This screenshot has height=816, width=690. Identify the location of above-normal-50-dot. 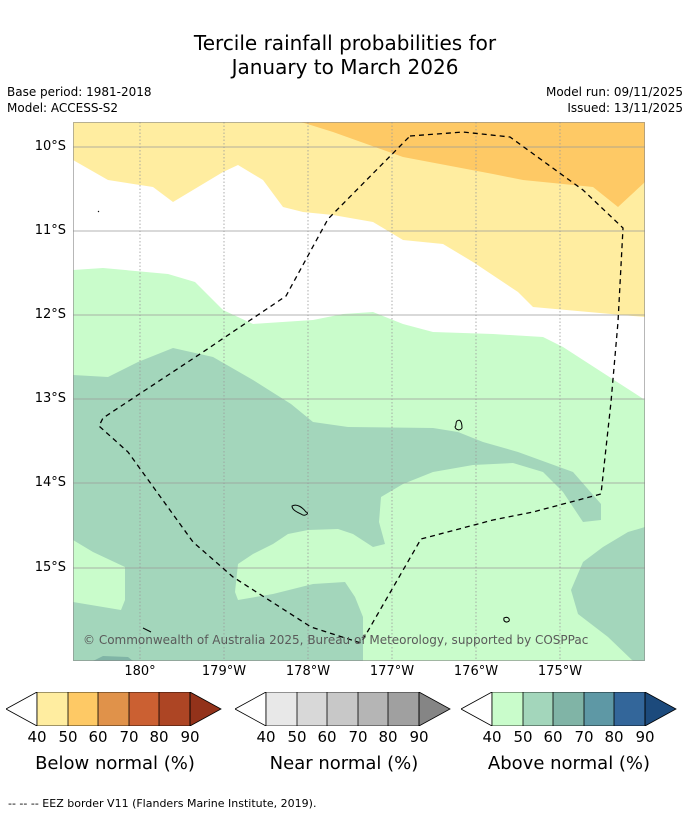
(172, 544).